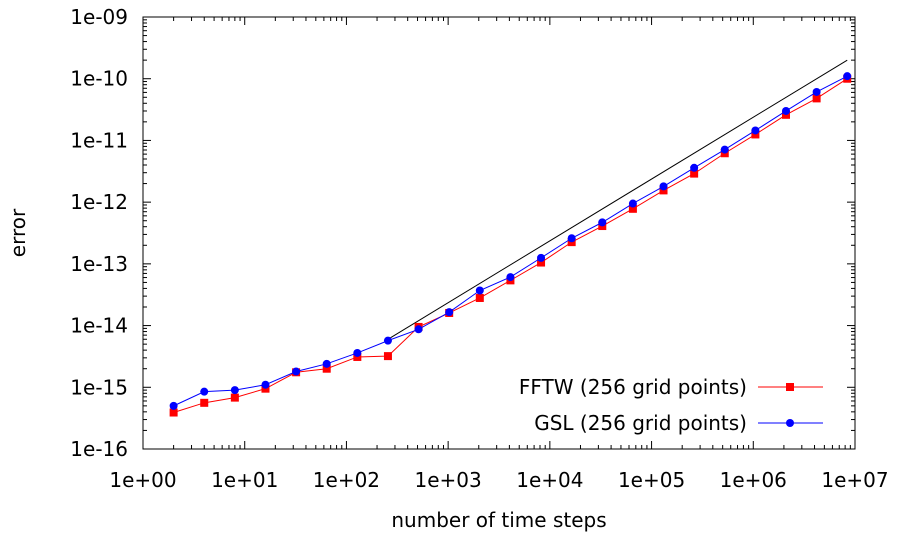 This screenshot has height=533, width=897. I want to click on x-tick-label: 1e+03, so click(448, 480).